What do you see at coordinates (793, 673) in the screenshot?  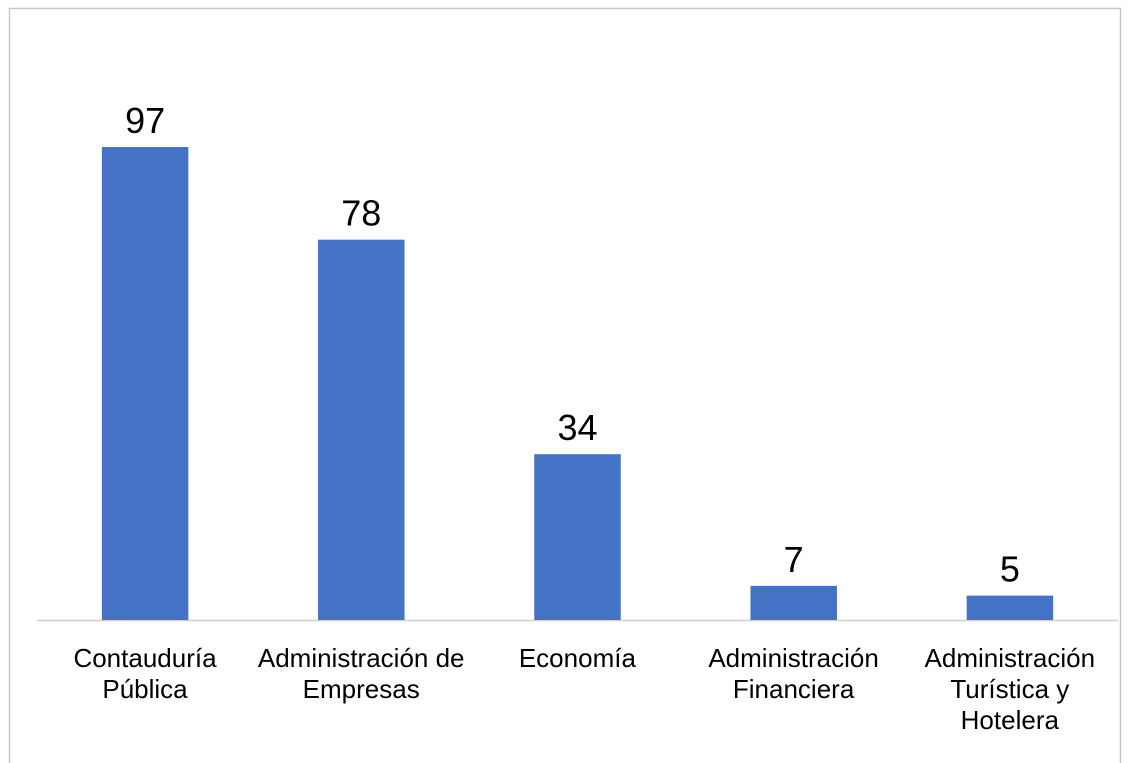 I see `x-tick-label: Administración Financiera` at bounding box center [793, 673].